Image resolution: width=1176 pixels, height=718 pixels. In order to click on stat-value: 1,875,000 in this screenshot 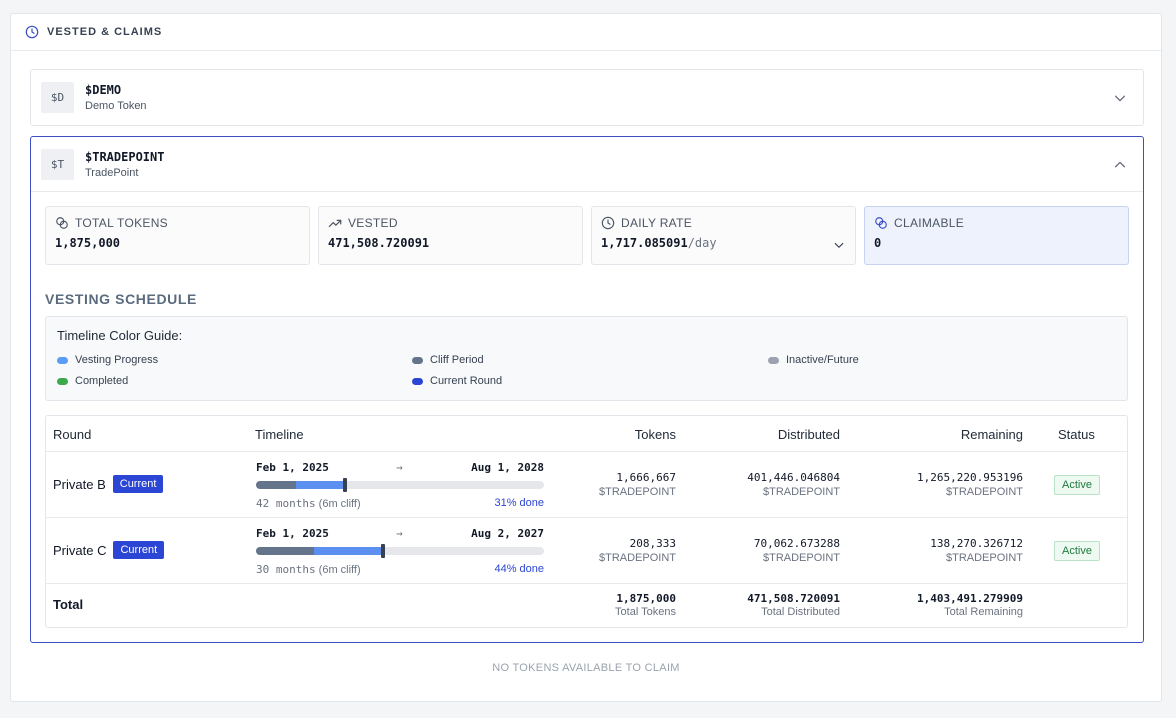, I will do `click(88, 243)`.